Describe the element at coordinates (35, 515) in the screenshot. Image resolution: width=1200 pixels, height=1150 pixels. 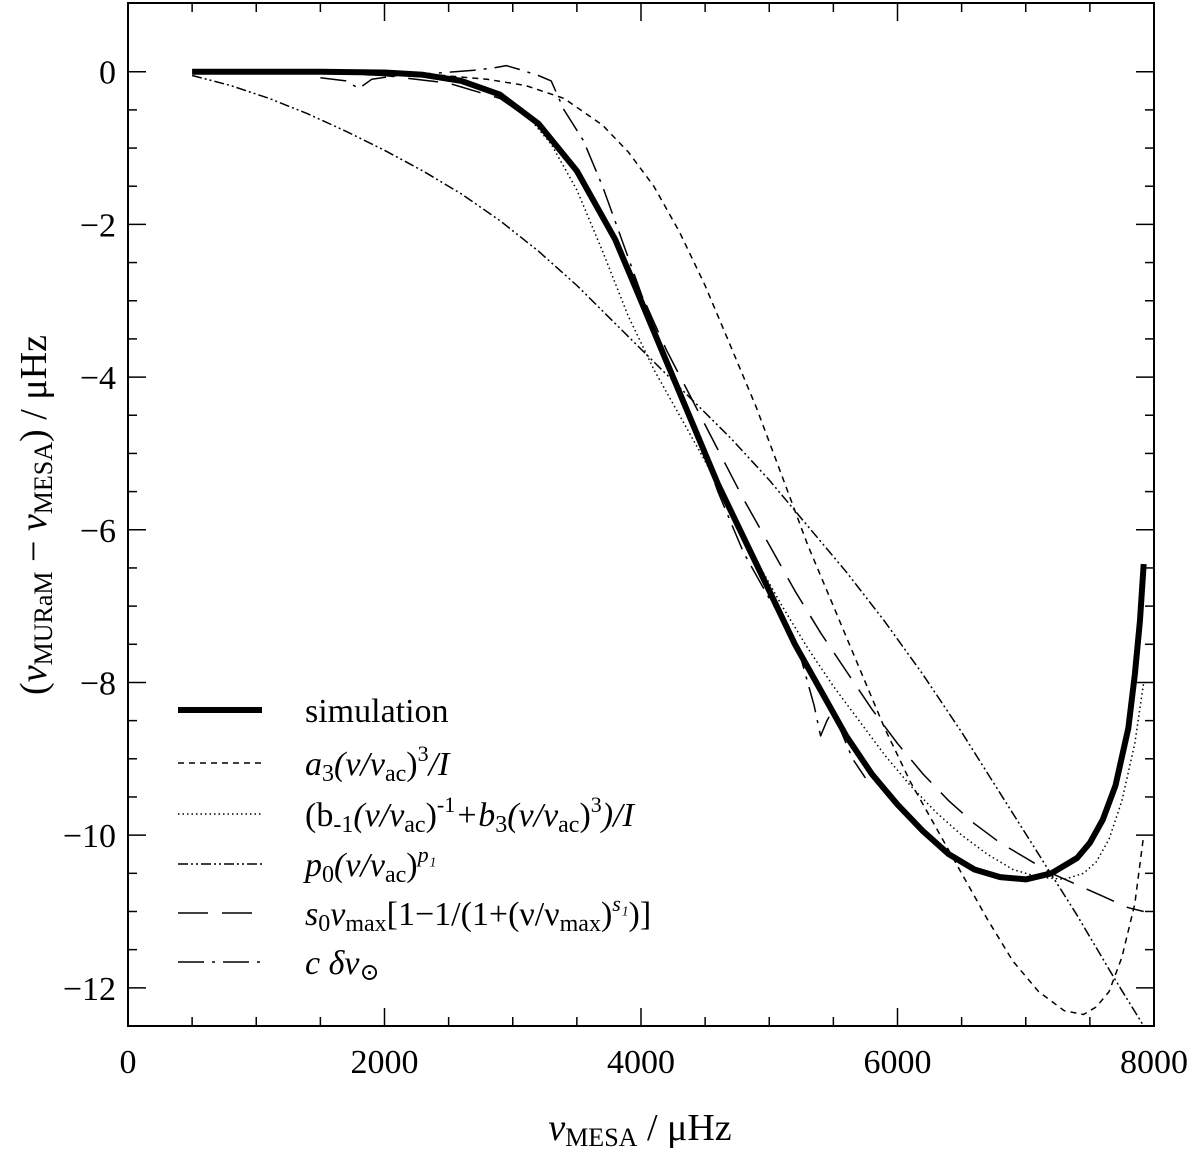
I see `y-axis-title: (νMURaM − νMESA) / μHz` at that location.